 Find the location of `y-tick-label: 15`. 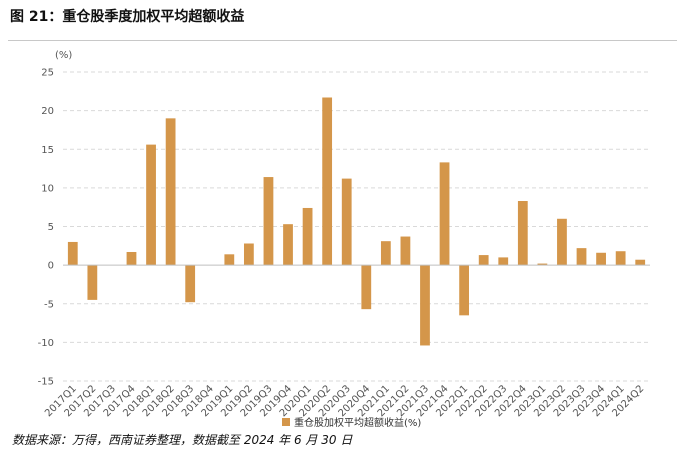

y-tick-label: 15 is located at coordinates (47, 150).